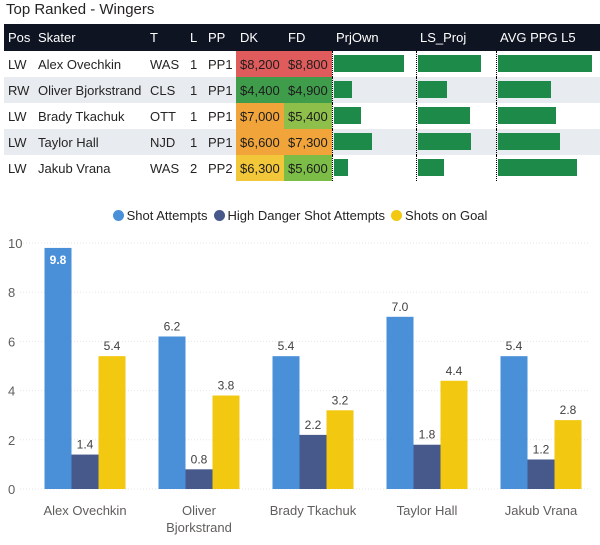 The height and width of the screenshot is (545, 600). What do you see at coordinates (456, 37) in the screenshot?
I see `col-header-ls-proj: LS_Proj` at bounding box center [456, 37].